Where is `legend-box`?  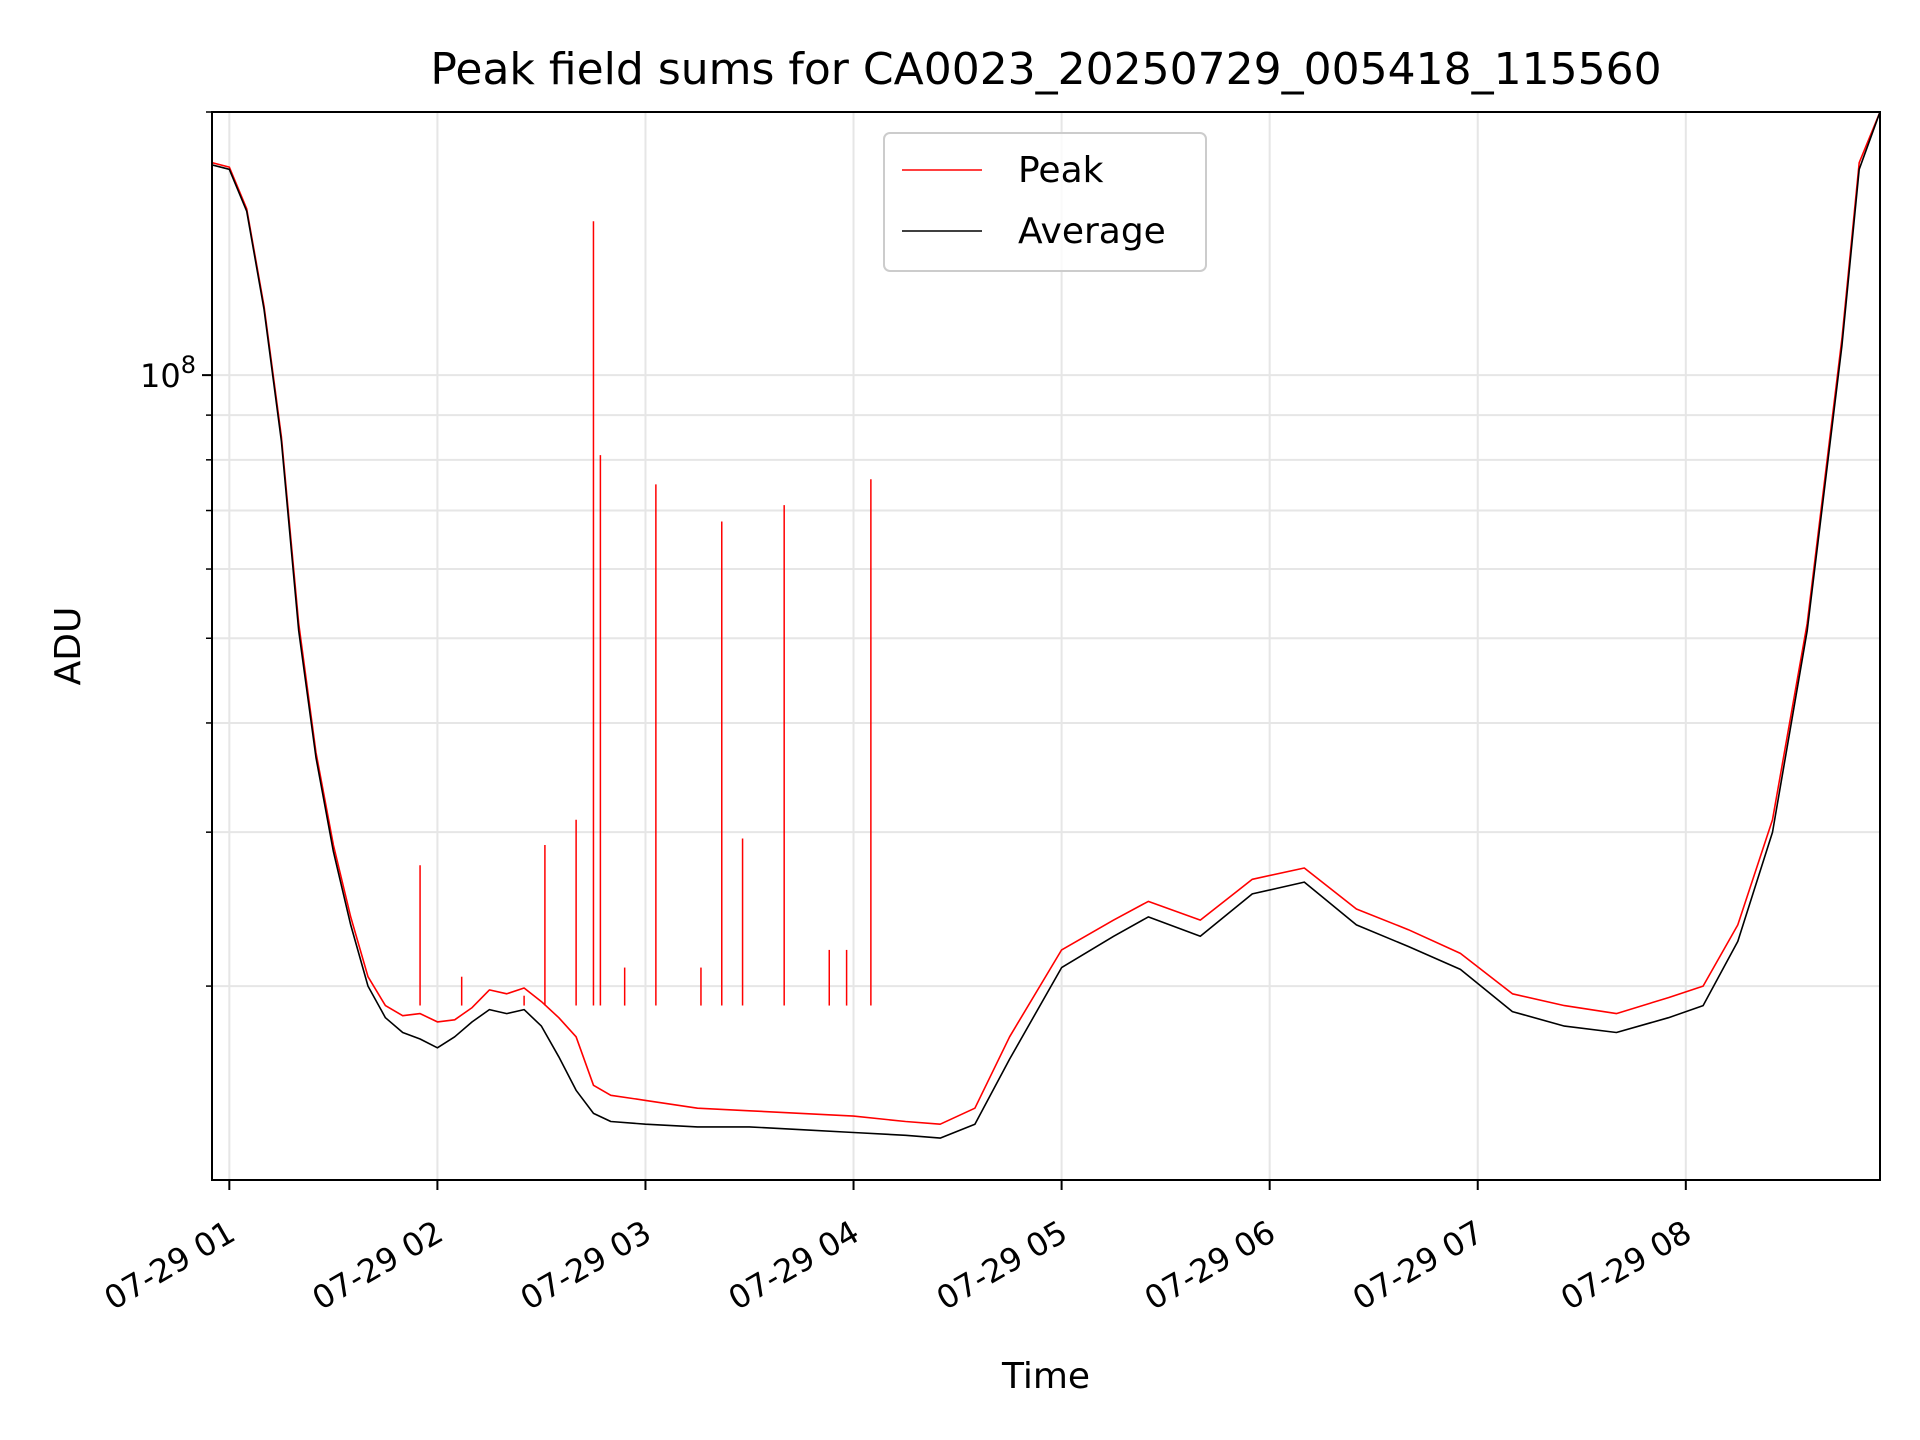 legend-box is located at coordinates (1045, 202).